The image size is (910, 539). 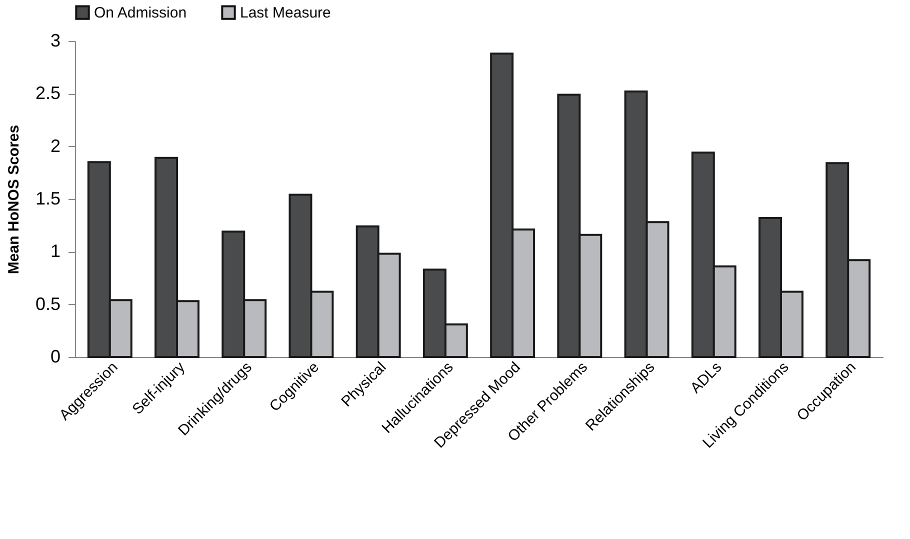 I want to click on y-axis-title: Mean HoNOS Scores, so click(x=13, y=199).